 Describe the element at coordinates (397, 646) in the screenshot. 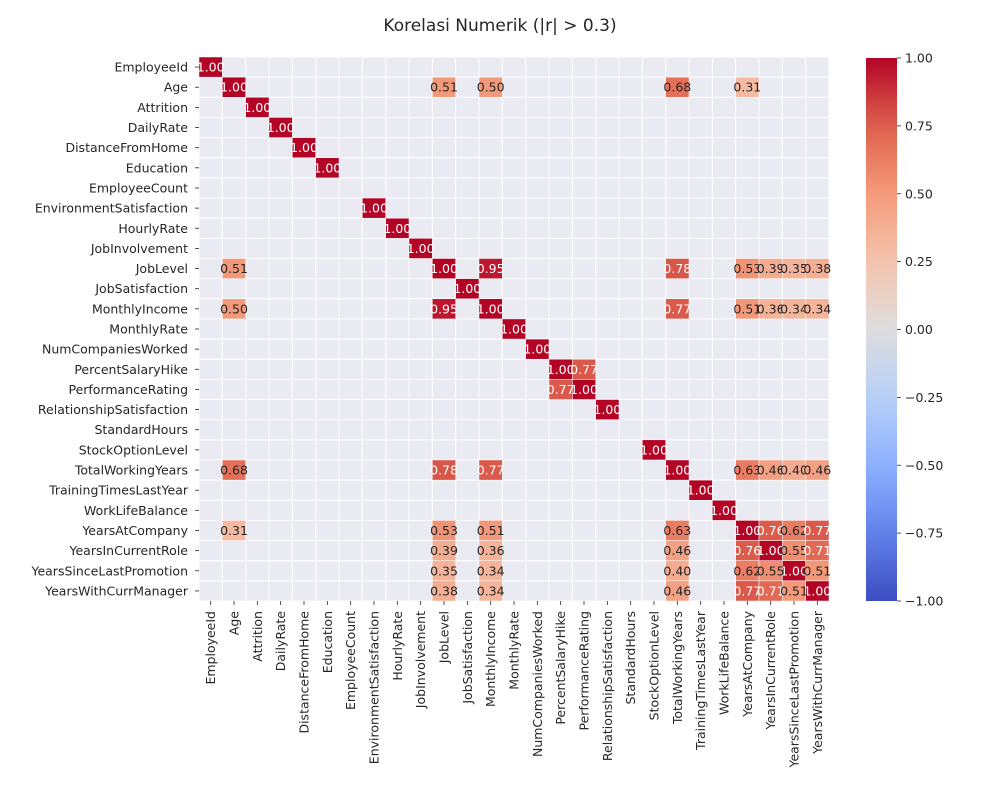

I see `x-tick-label: HourlyRate` at that location.